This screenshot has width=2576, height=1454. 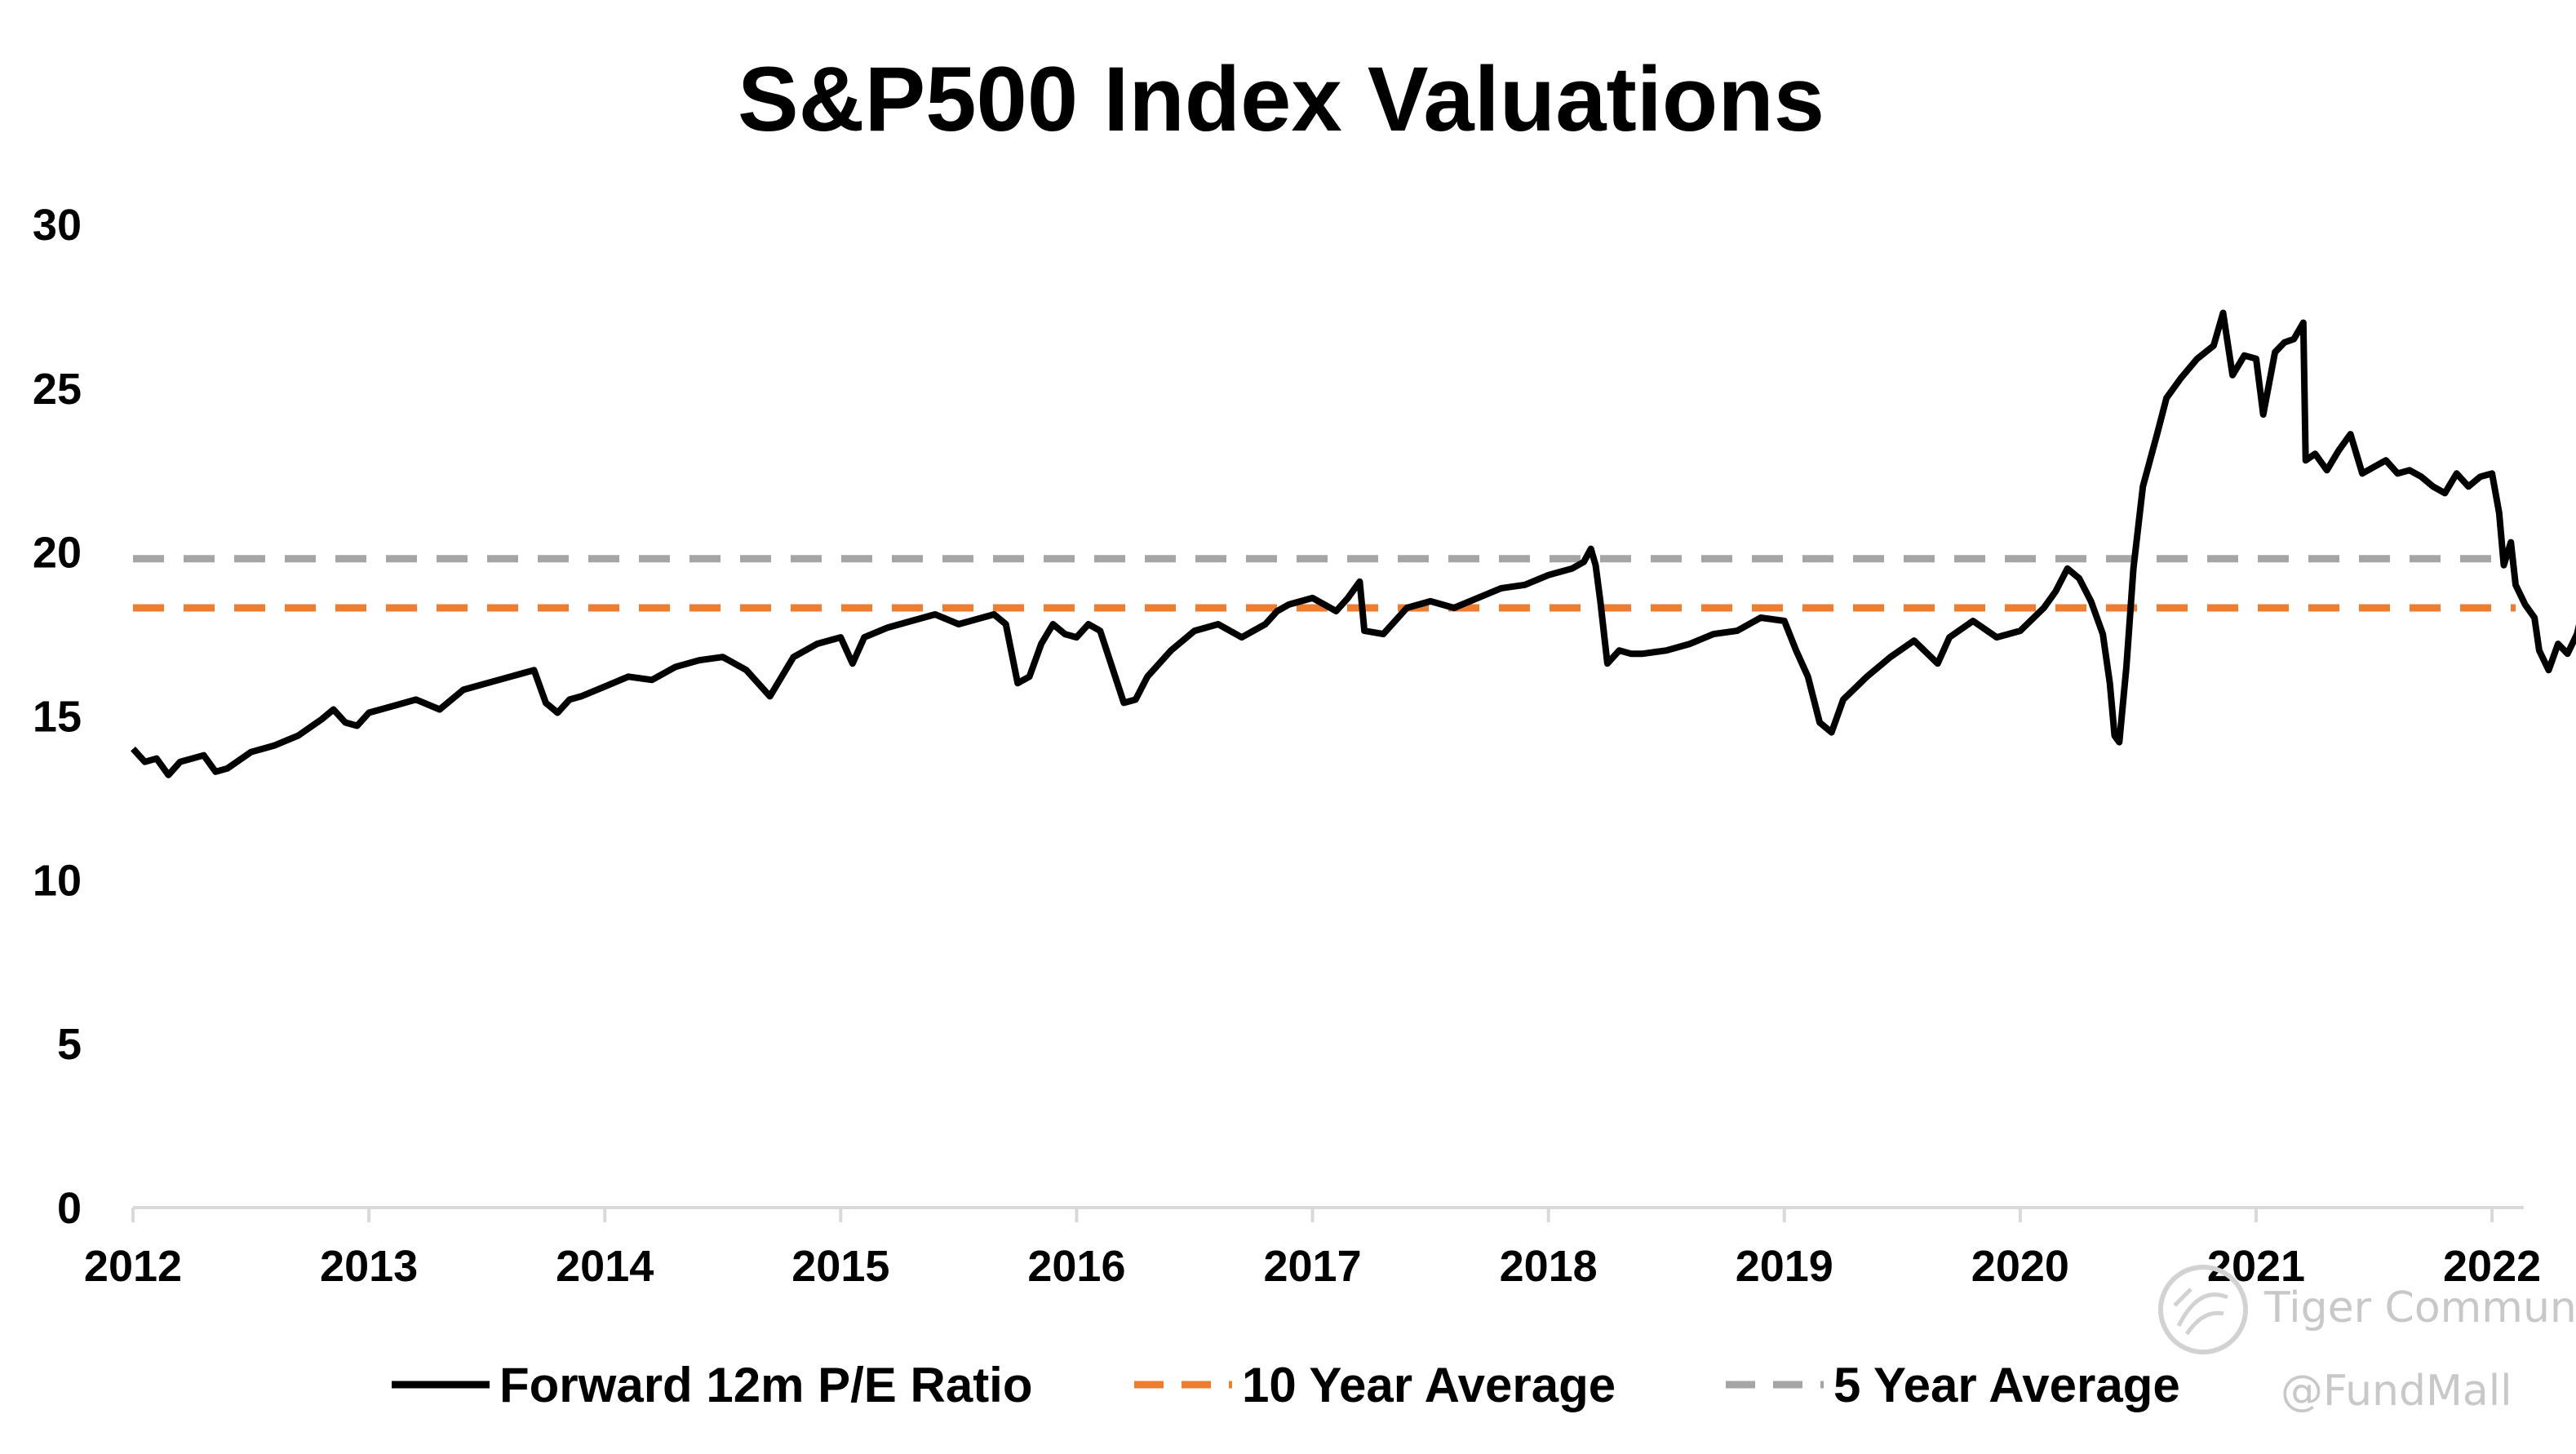 What do you see at coordinates (2367, 1340) in the screenshot?
I see `watermark: Tiger Community @FundMall` at bounding box center [2367, 1340].